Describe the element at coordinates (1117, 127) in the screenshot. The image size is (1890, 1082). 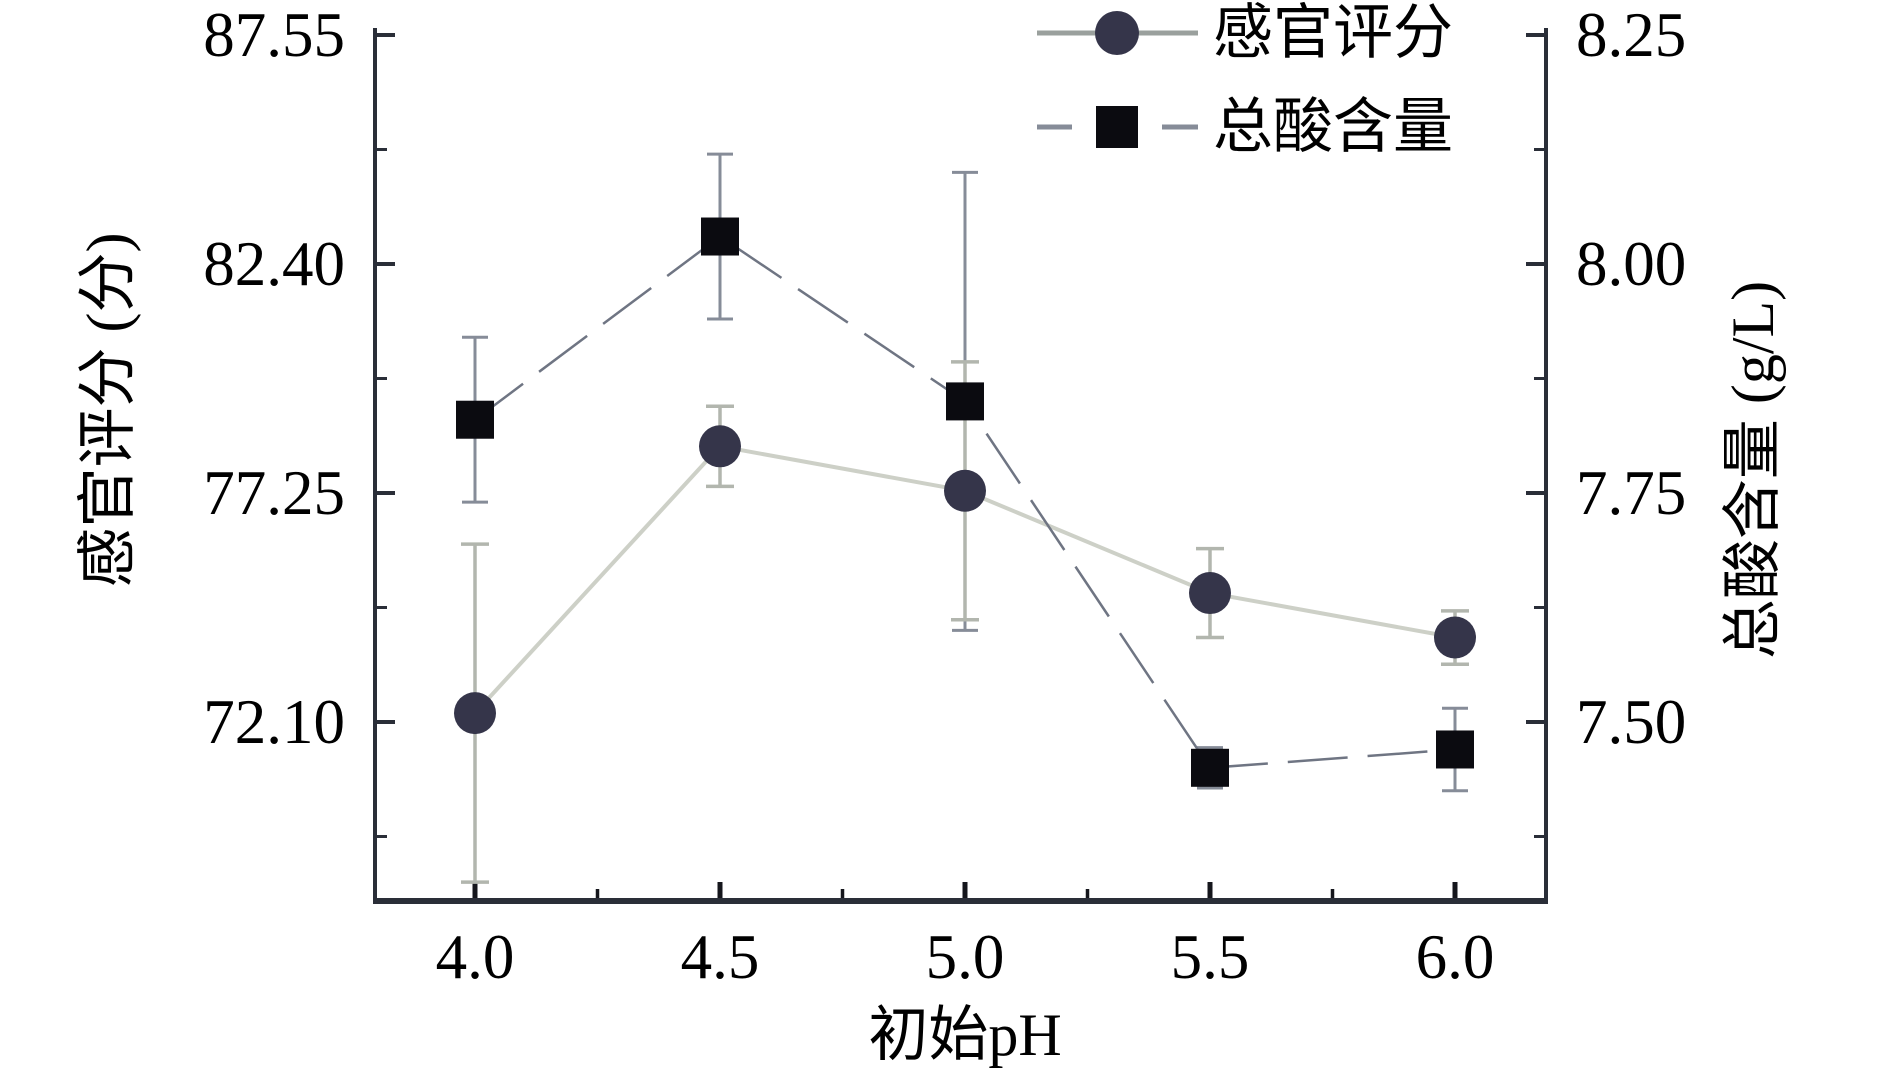
I see `legend-square-marker` at that location.